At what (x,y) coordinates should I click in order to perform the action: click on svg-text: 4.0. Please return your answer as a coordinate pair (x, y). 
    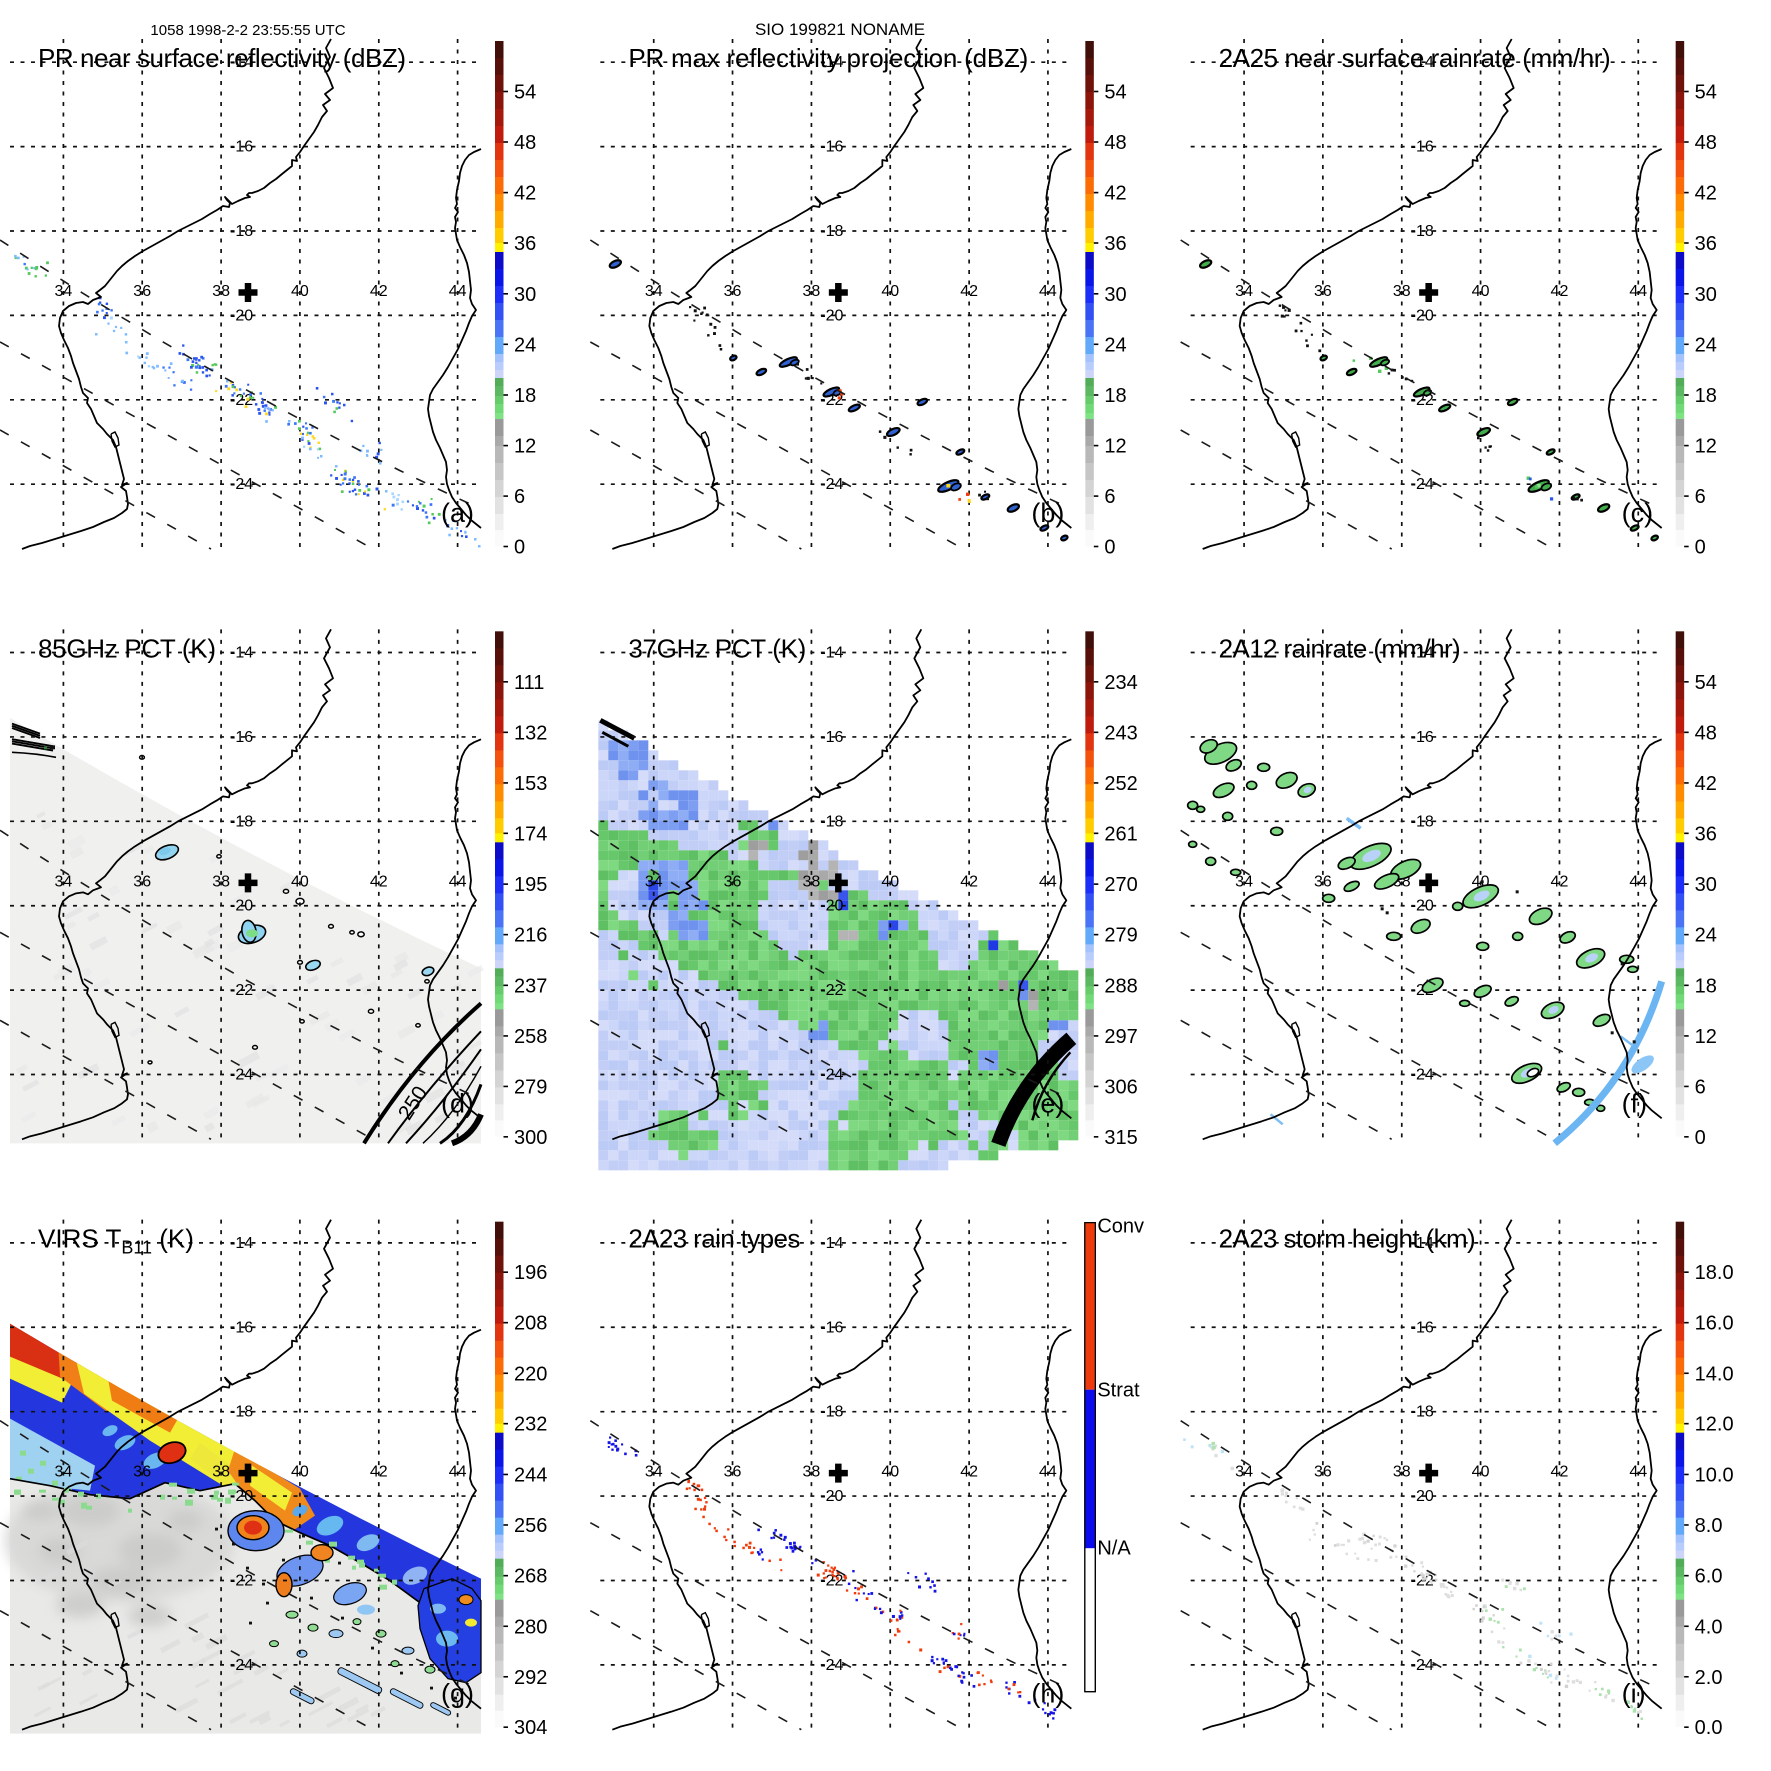
    Looking at the image, I should click on (1709, 1627).